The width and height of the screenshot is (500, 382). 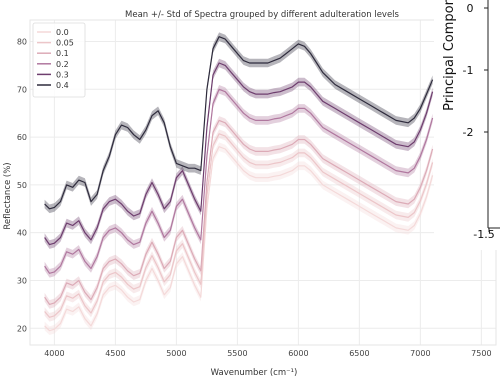 What do you see at coordinates (254, 373) in the screenshot?
I see `x-axis-label: Wavenumber (cm⁻¹)` at bounding box center [254, 373].